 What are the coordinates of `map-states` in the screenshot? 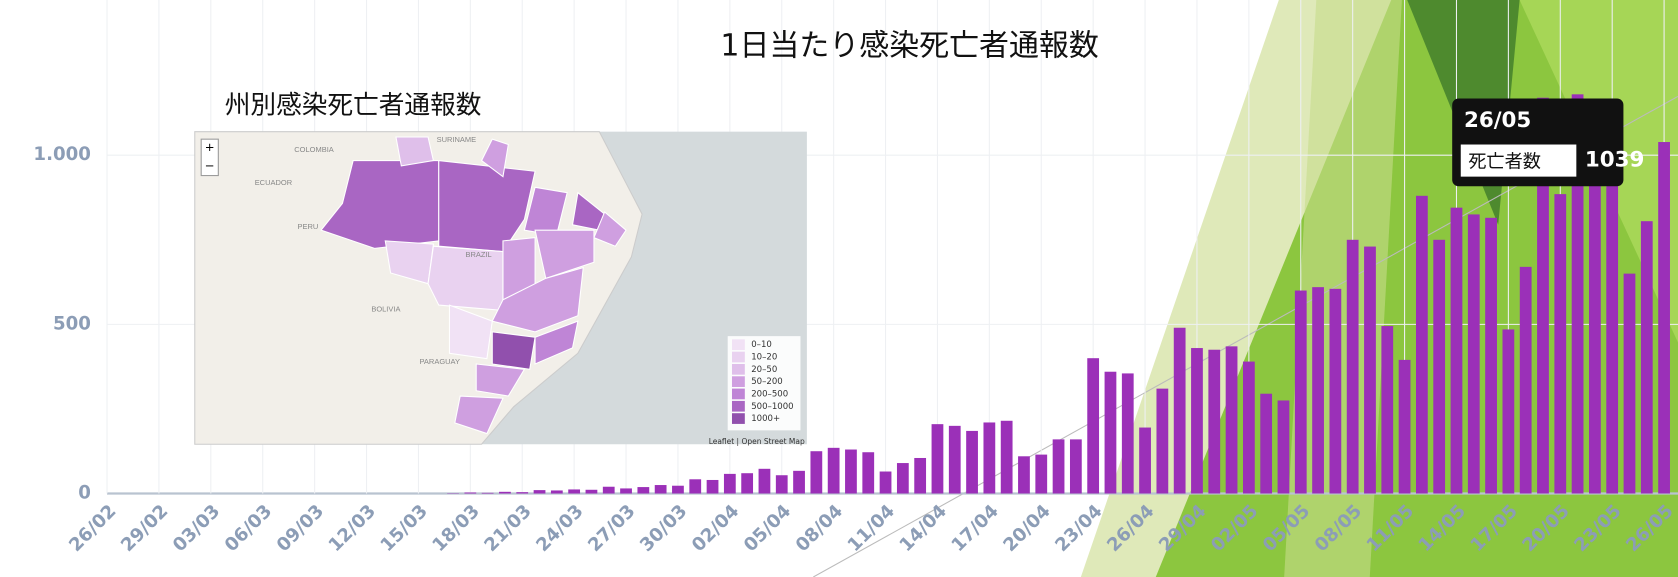 It's located at (473, 285).